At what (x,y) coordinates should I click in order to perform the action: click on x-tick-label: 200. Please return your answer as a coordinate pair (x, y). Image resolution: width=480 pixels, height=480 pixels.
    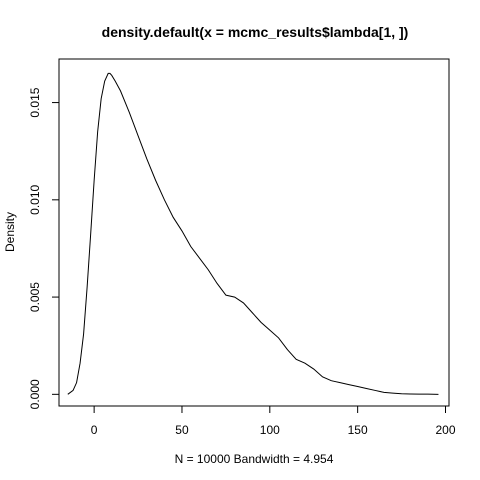
    Looking at the image, I should click on (445, 430).